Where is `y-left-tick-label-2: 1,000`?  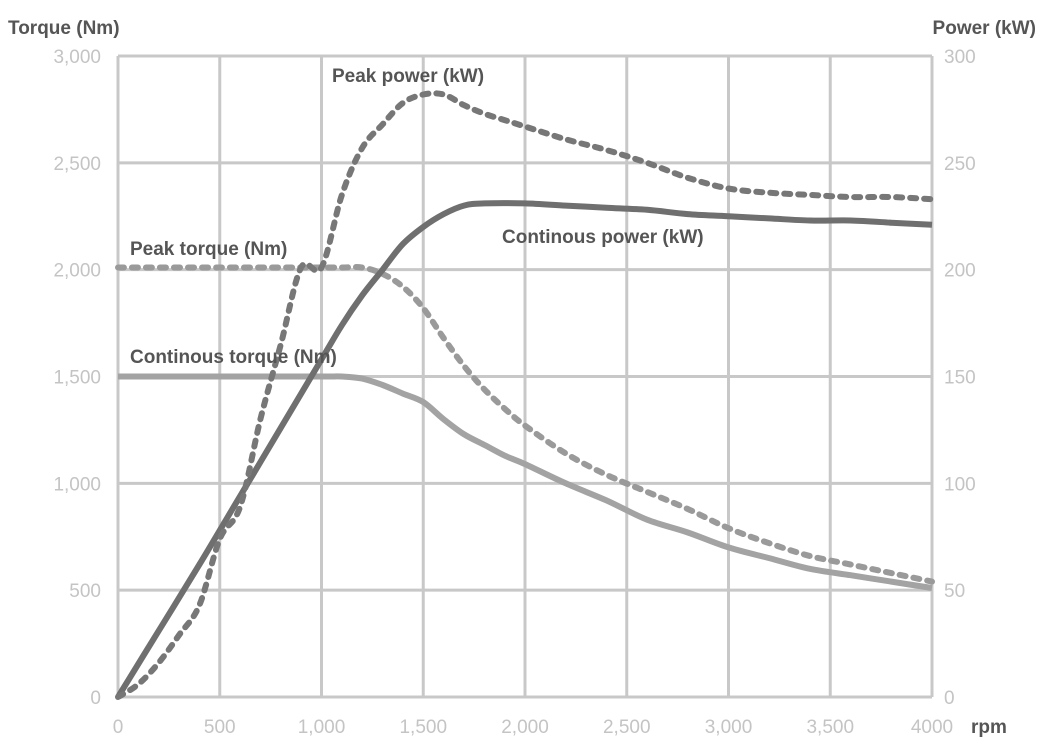 y-left-tick-label-2: 1,000 is located at coordinates (77, 484).